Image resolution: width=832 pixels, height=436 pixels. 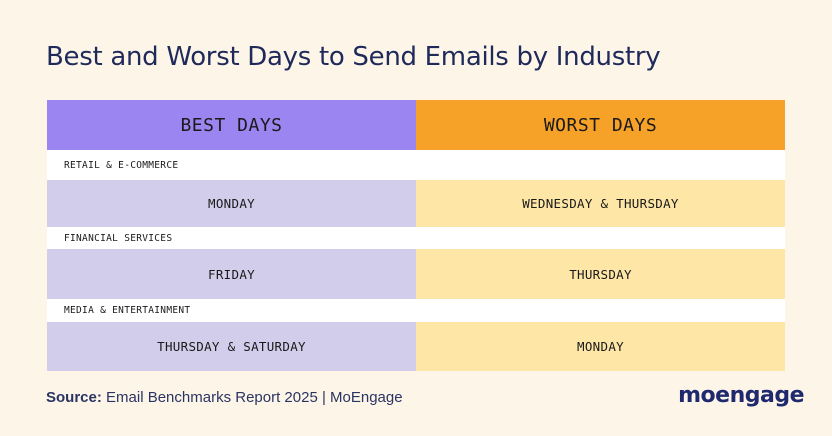 I want to click on industry-label-retail: RETAIL & E-COMMERCE, so click(x=416, y=165).